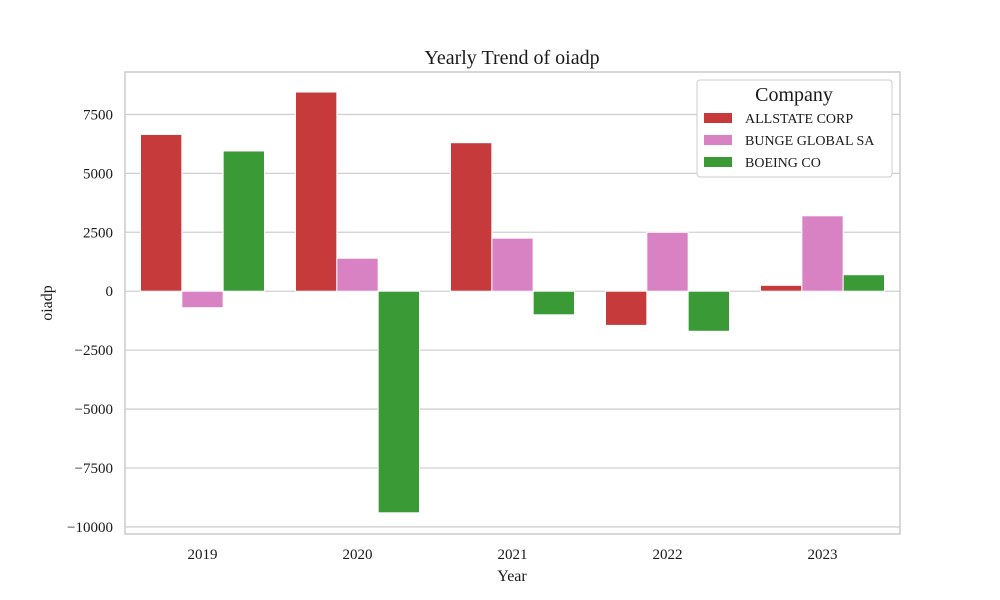 Image resolution: width=1000 pixels, height=600 pixels. What do you see at coordinates (358, 555) in the screenshot?
I see `x-tick-label: 2020` at bounding box center [358, 555].